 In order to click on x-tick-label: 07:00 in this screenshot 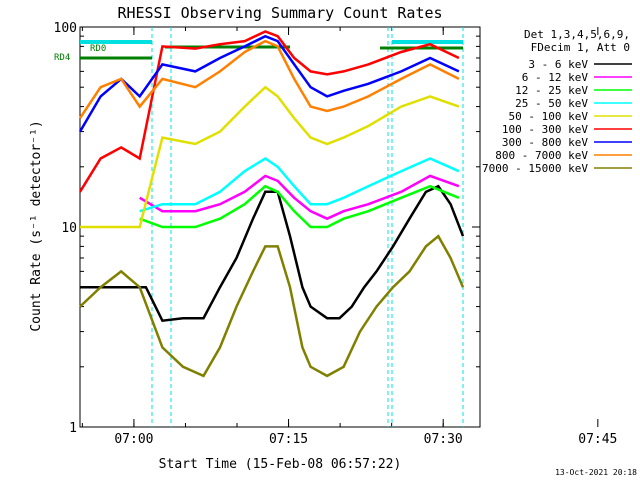, I will do `click(133, 439)`.